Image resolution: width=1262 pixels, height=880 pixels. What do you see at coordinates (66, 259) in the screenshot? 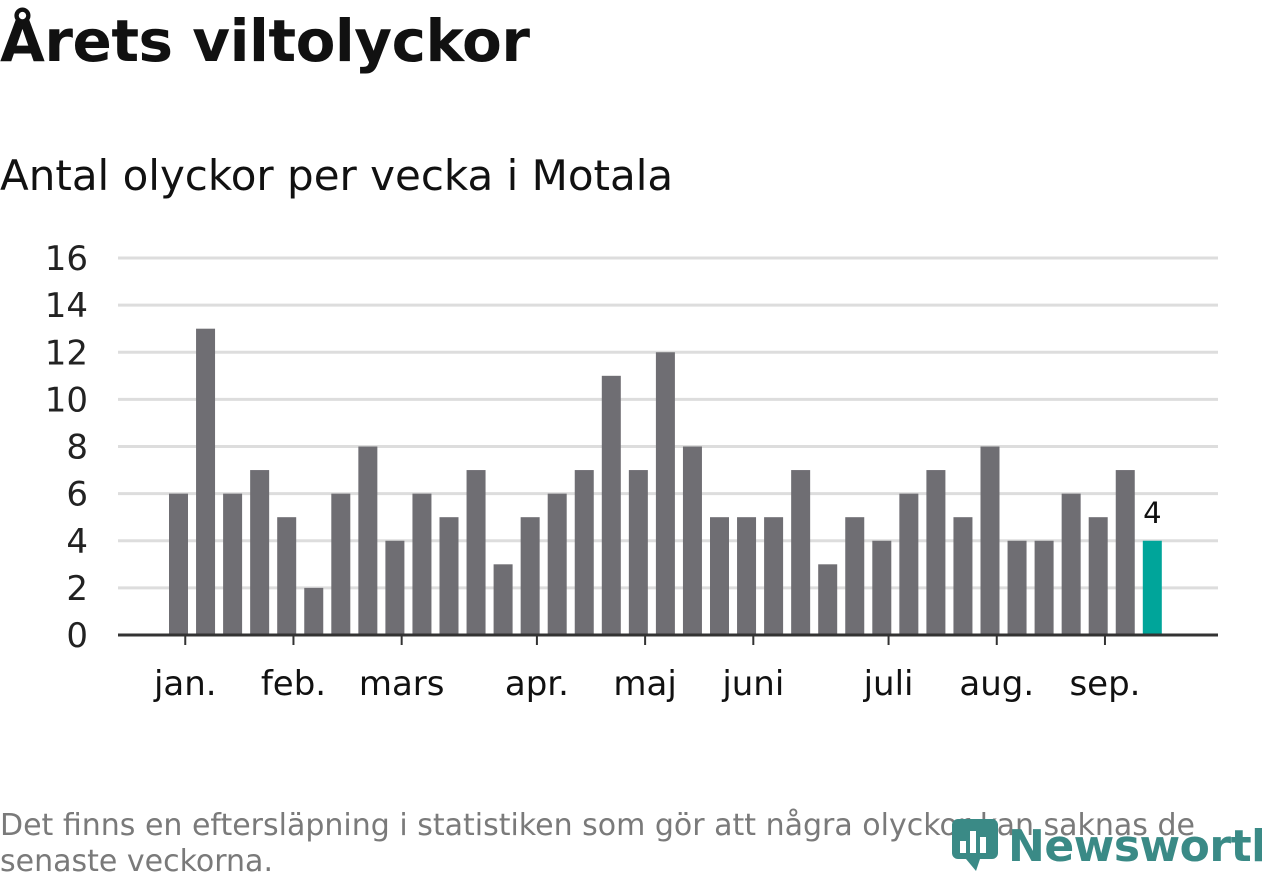
I see `y-tick-label: 16` at bounding box center [66, 259].